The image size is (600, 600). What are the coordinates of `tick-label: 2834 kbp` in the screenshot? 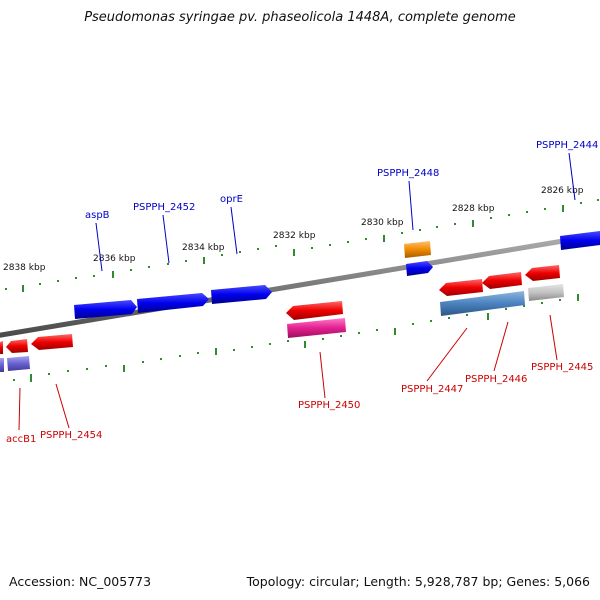 It's located at (203, 248).